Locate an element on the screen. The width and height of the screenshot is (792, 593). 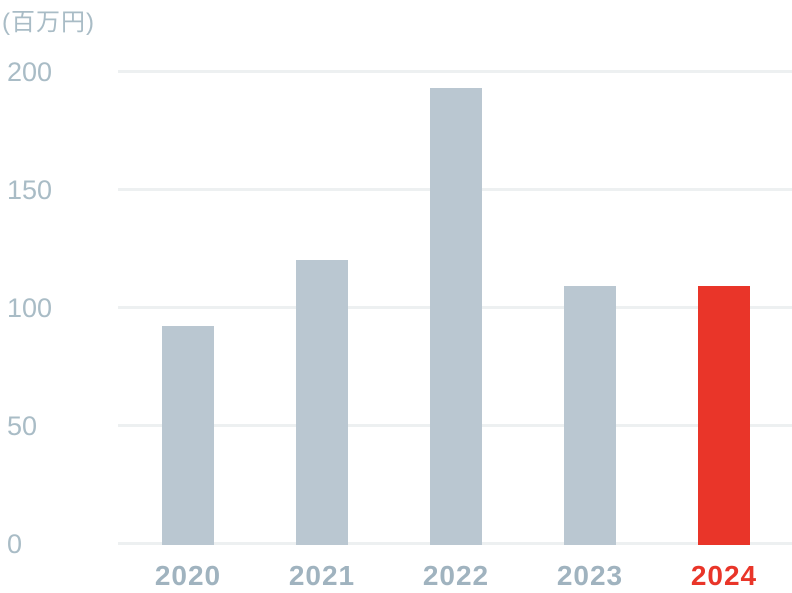
x-axis-label-2022: 2022 is located at coordinates (456, 575).